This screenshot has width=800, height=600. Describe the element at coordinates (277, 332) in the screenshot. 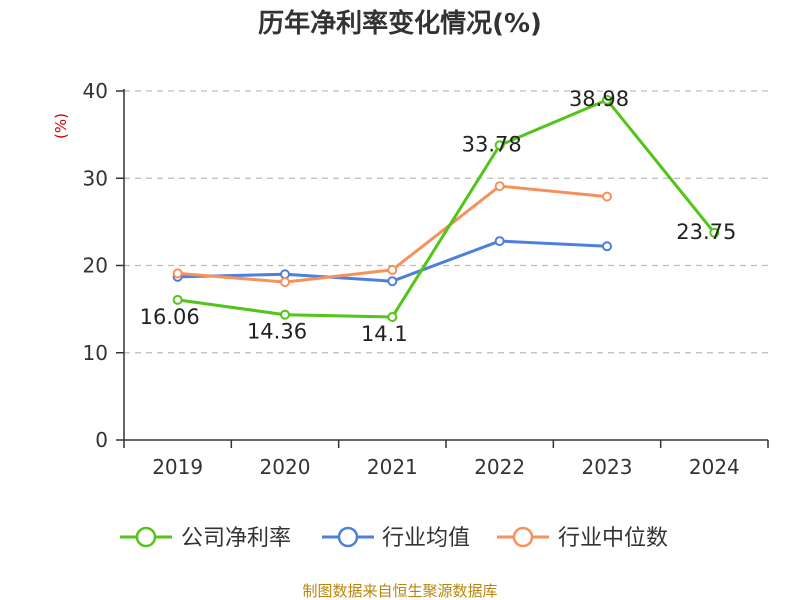

I see `data-label-2020: 14.36` at that location.